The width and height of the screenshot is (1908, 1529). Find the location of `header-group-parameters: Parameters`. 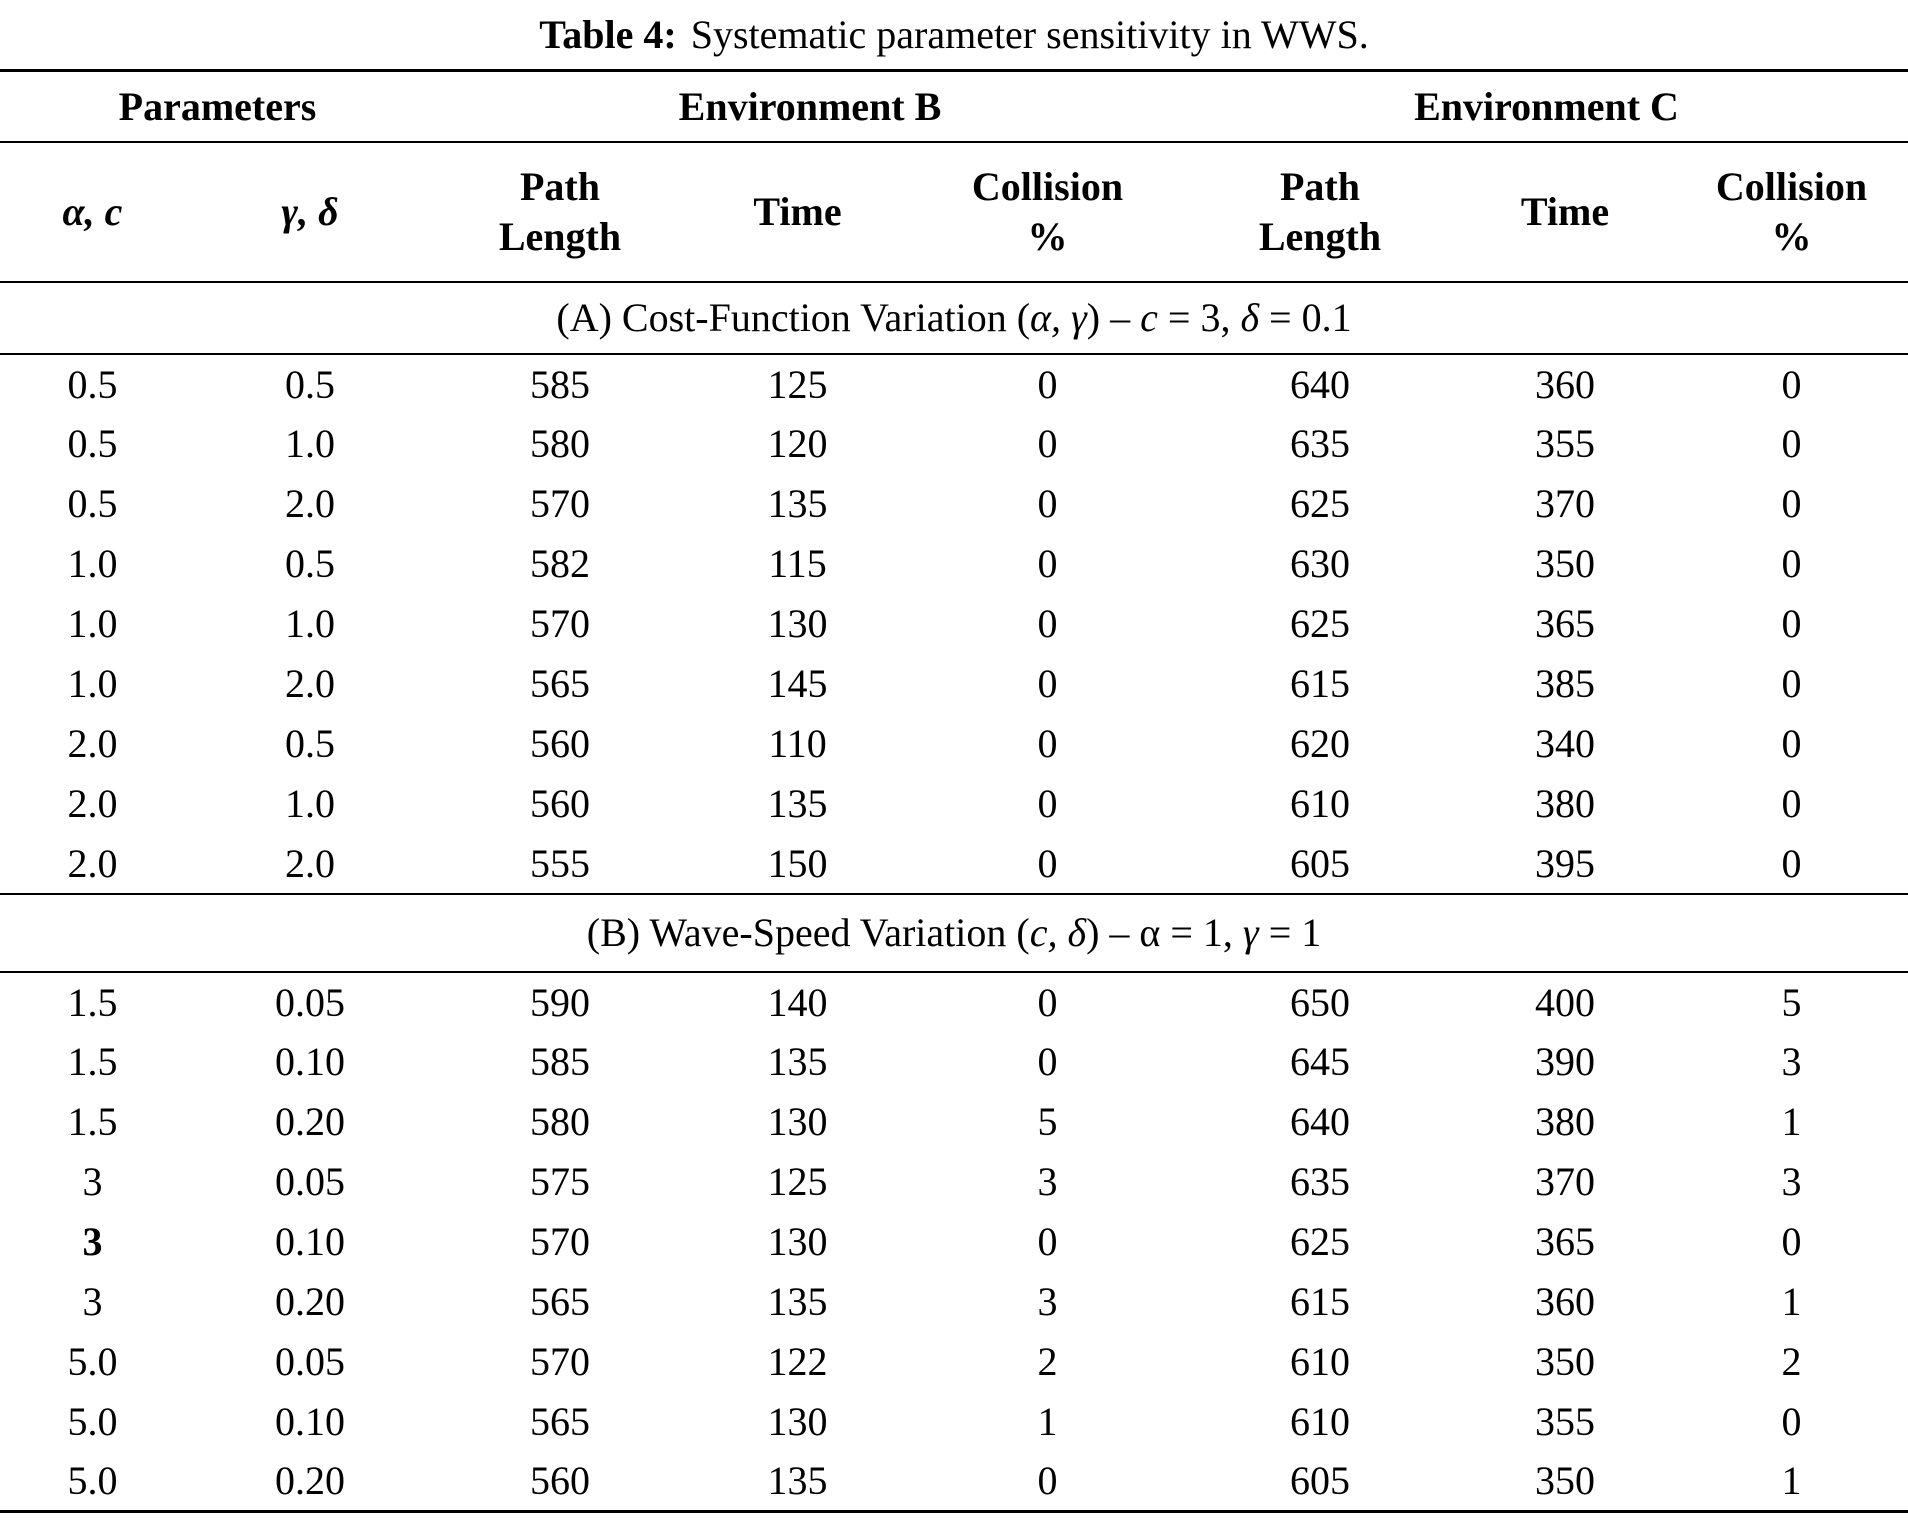

header-group-parameters: Parameters is located at coordinates (217, 106).